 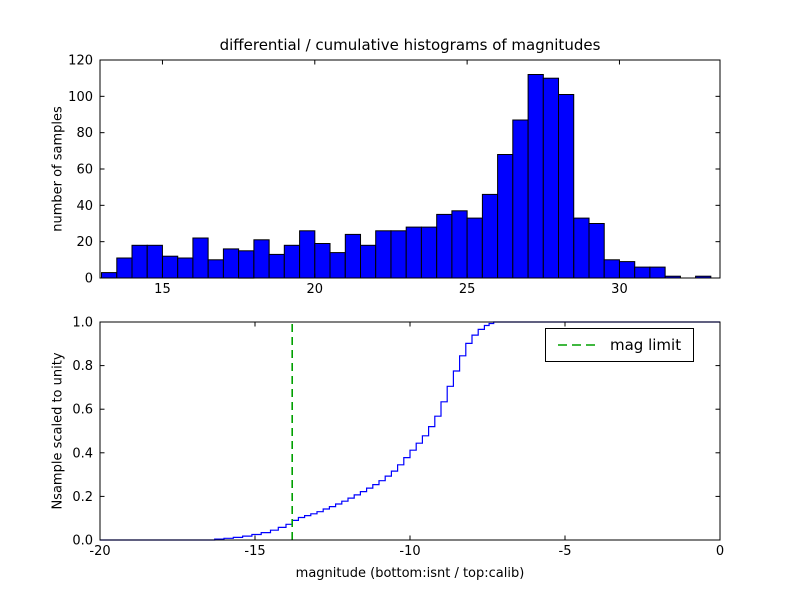 What do you see at coordinates (84, 206) in the screenshot?
I see `y-tick-label: 40` at bounding box center [84, 206].